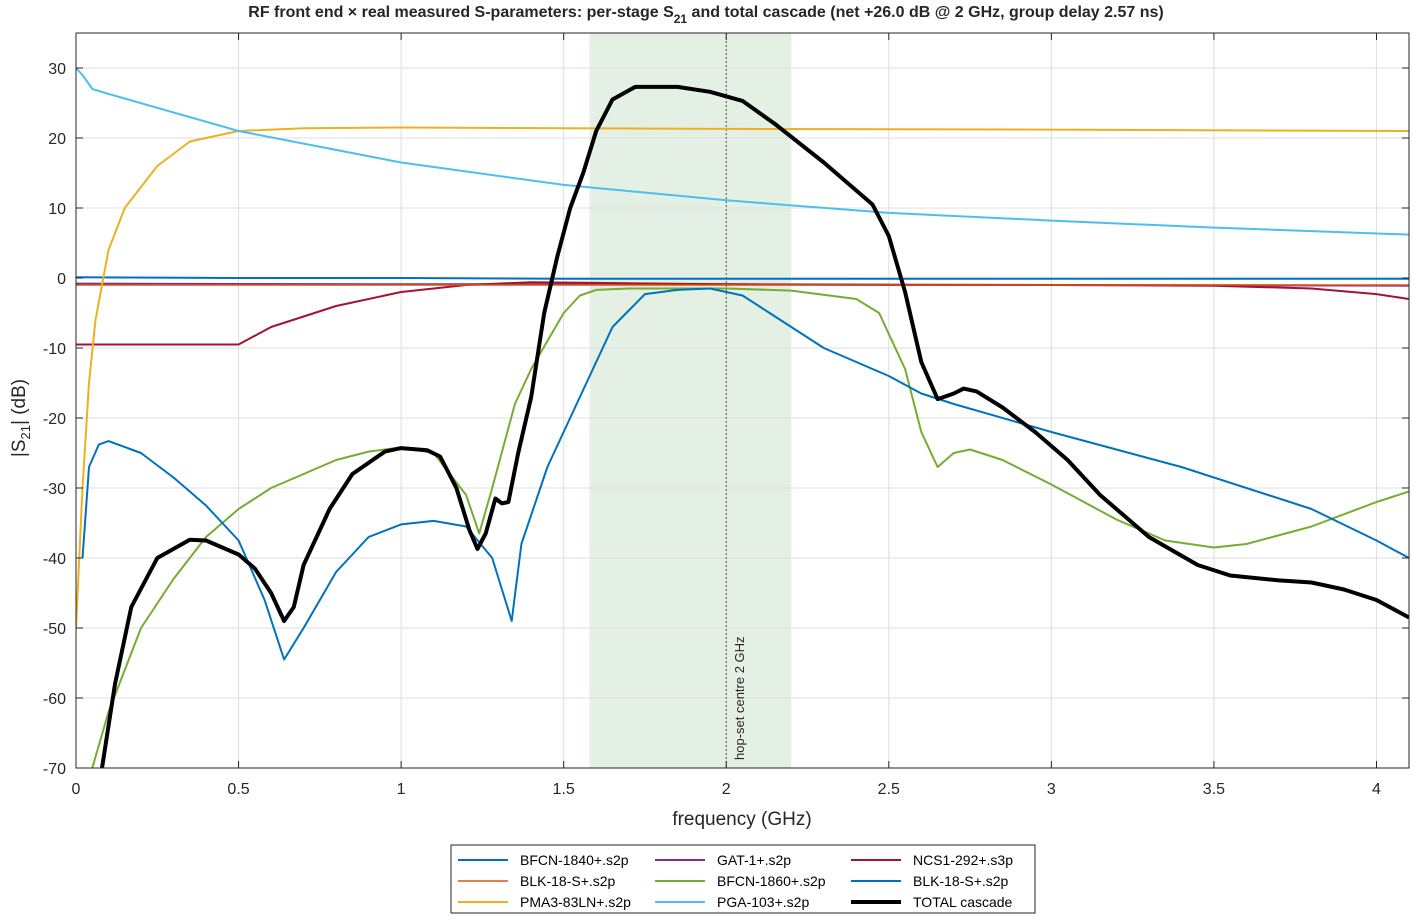 The height and width of the screenshot is (917, 1413). Describe the element at coordinates (54, 489) in the screenshot. I see `y-tick-label-4: -30` at that location.